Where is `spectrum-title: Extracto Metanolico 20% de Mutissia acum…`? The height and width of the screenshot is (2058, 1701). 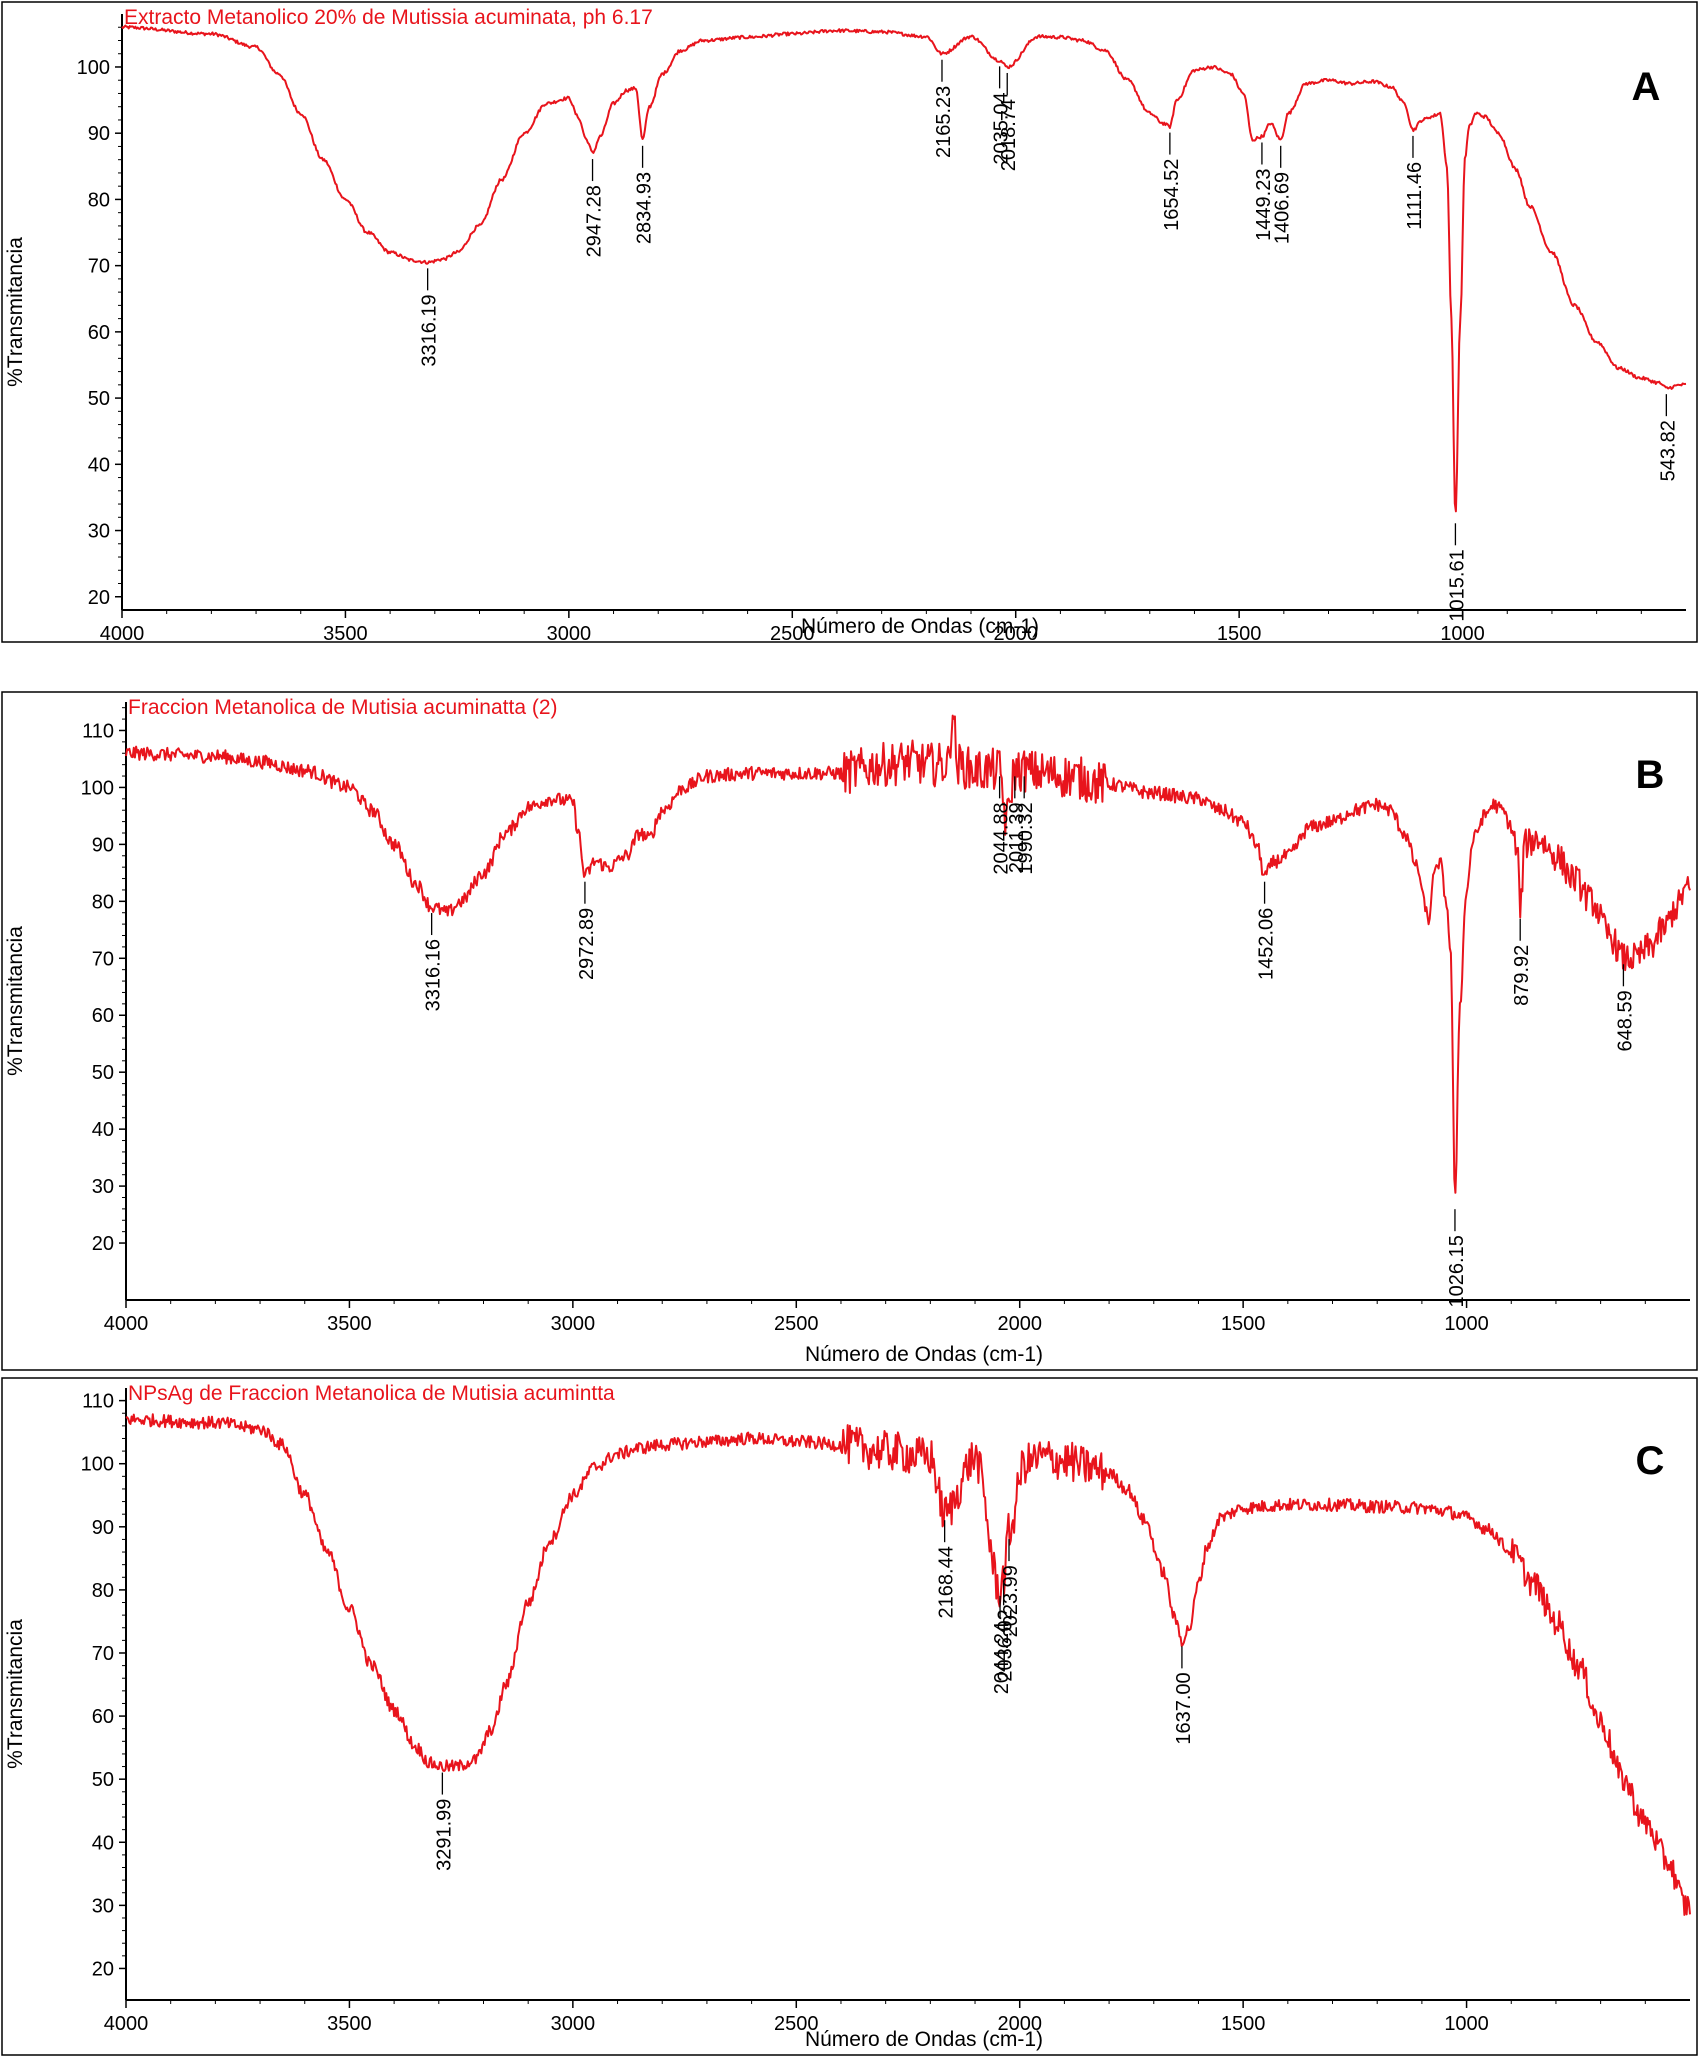
spectrum-title: Extracto Metanolico 20% de Mutissia acum… is located at coordinates (388, 17).